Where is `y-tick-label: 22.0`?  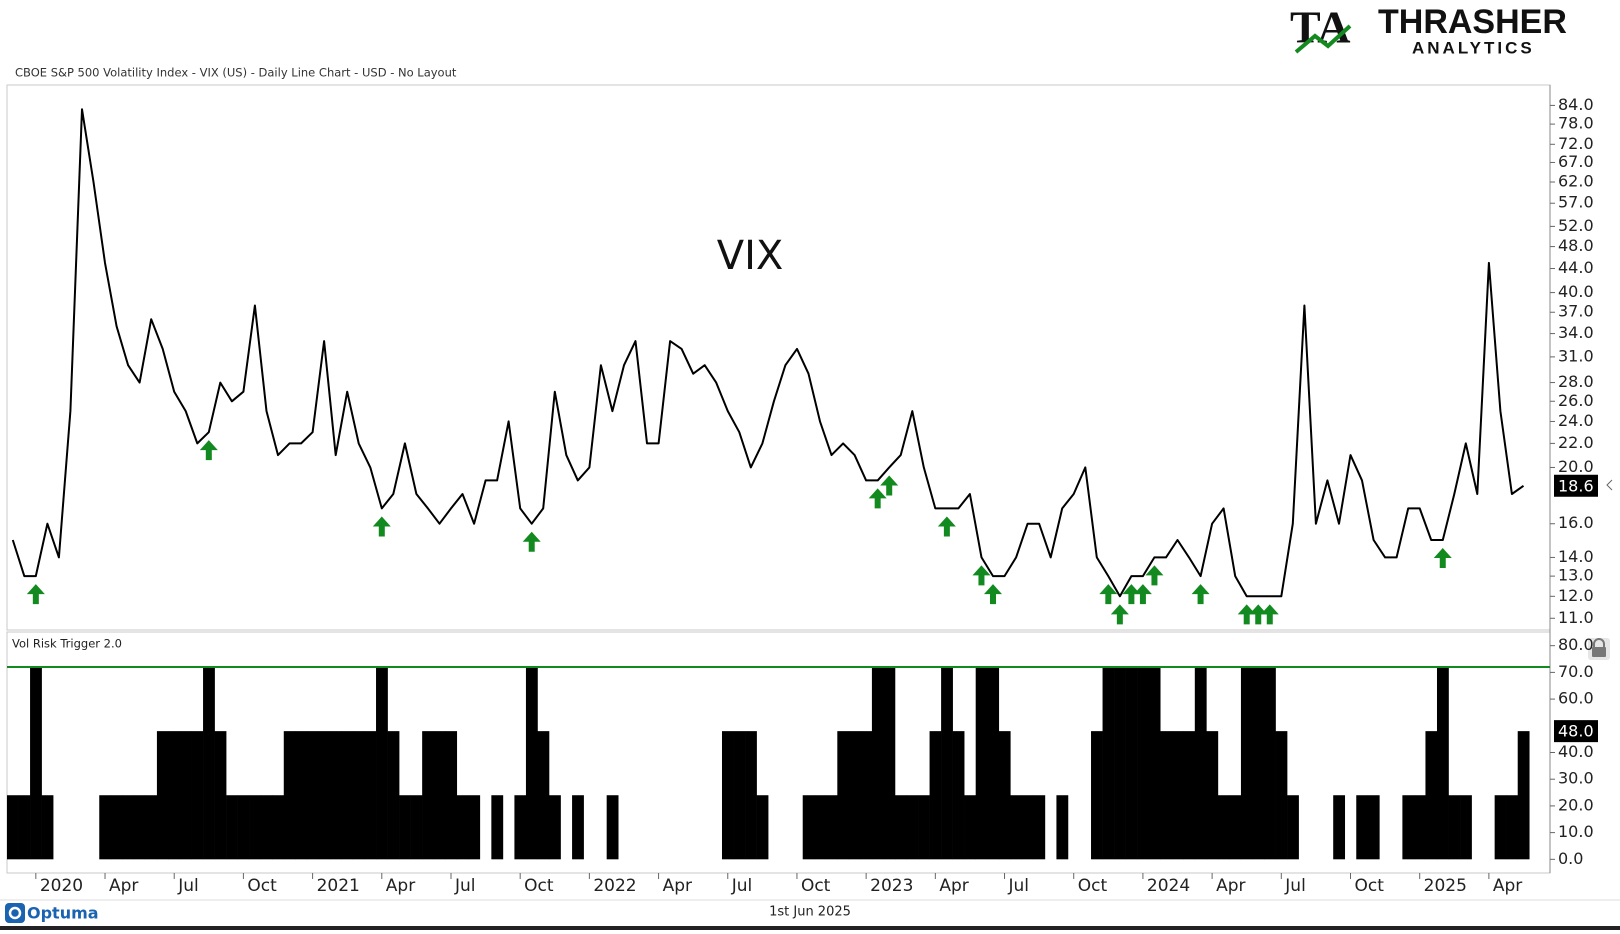 y-tick-label: 22.0 is located at coordinates (1576, 442).